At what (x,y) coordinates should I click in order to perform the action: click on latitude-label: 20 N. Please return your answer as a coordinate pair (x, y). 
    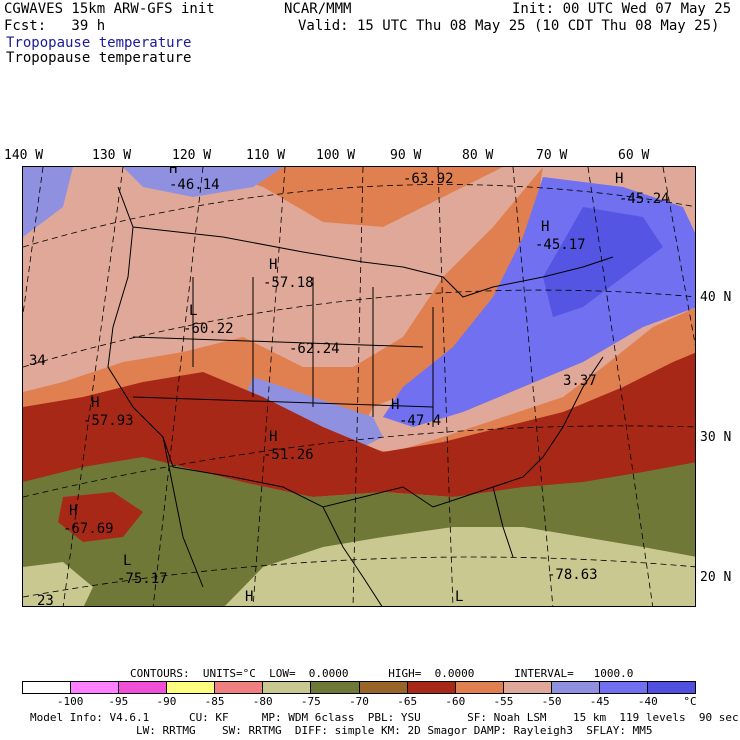
    Looking at the image, I should click on (716, 577).